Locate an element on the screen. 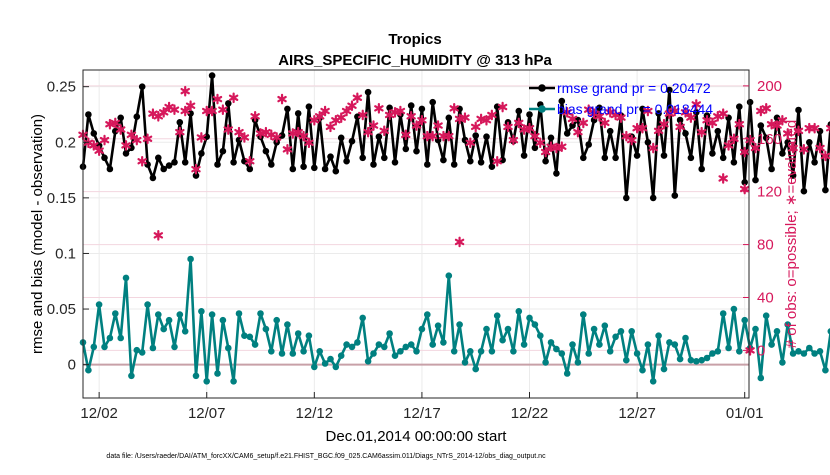  y-right-tick-label: 200 is located at coordinates (769, 86).